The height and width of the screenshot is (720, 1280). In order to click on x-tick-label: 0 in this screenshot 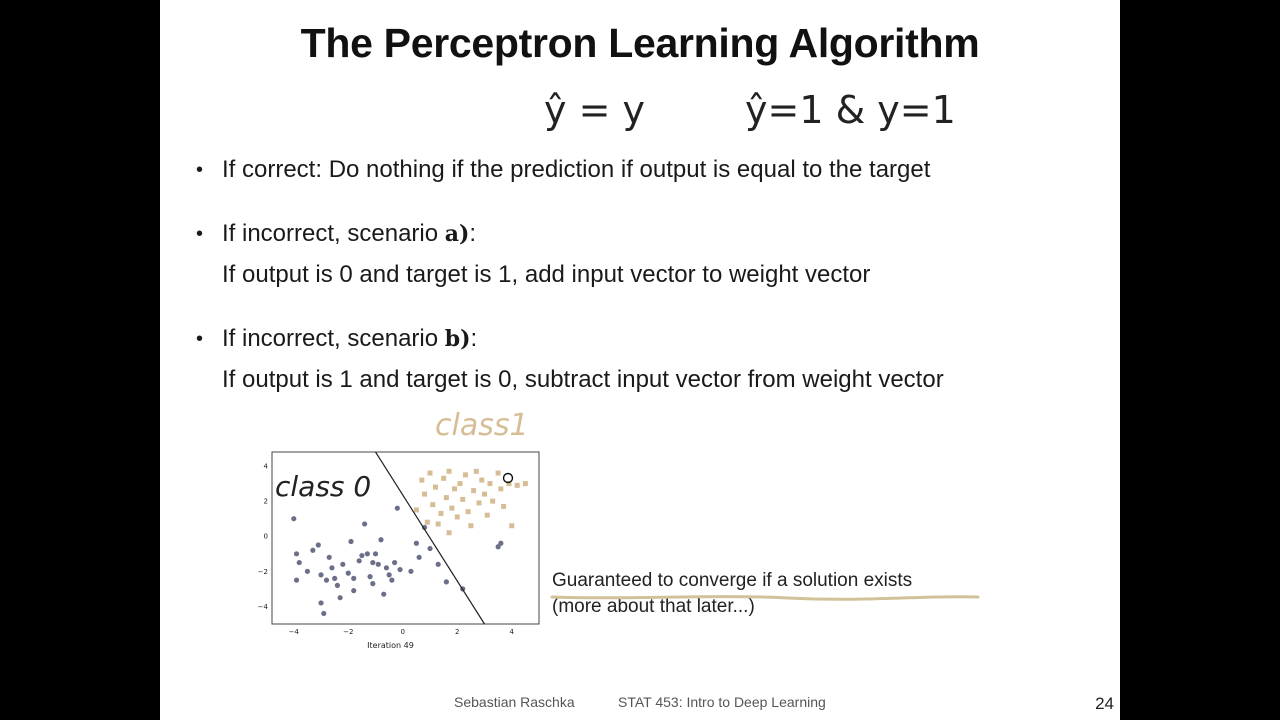, I will do `click(403, 632)`.